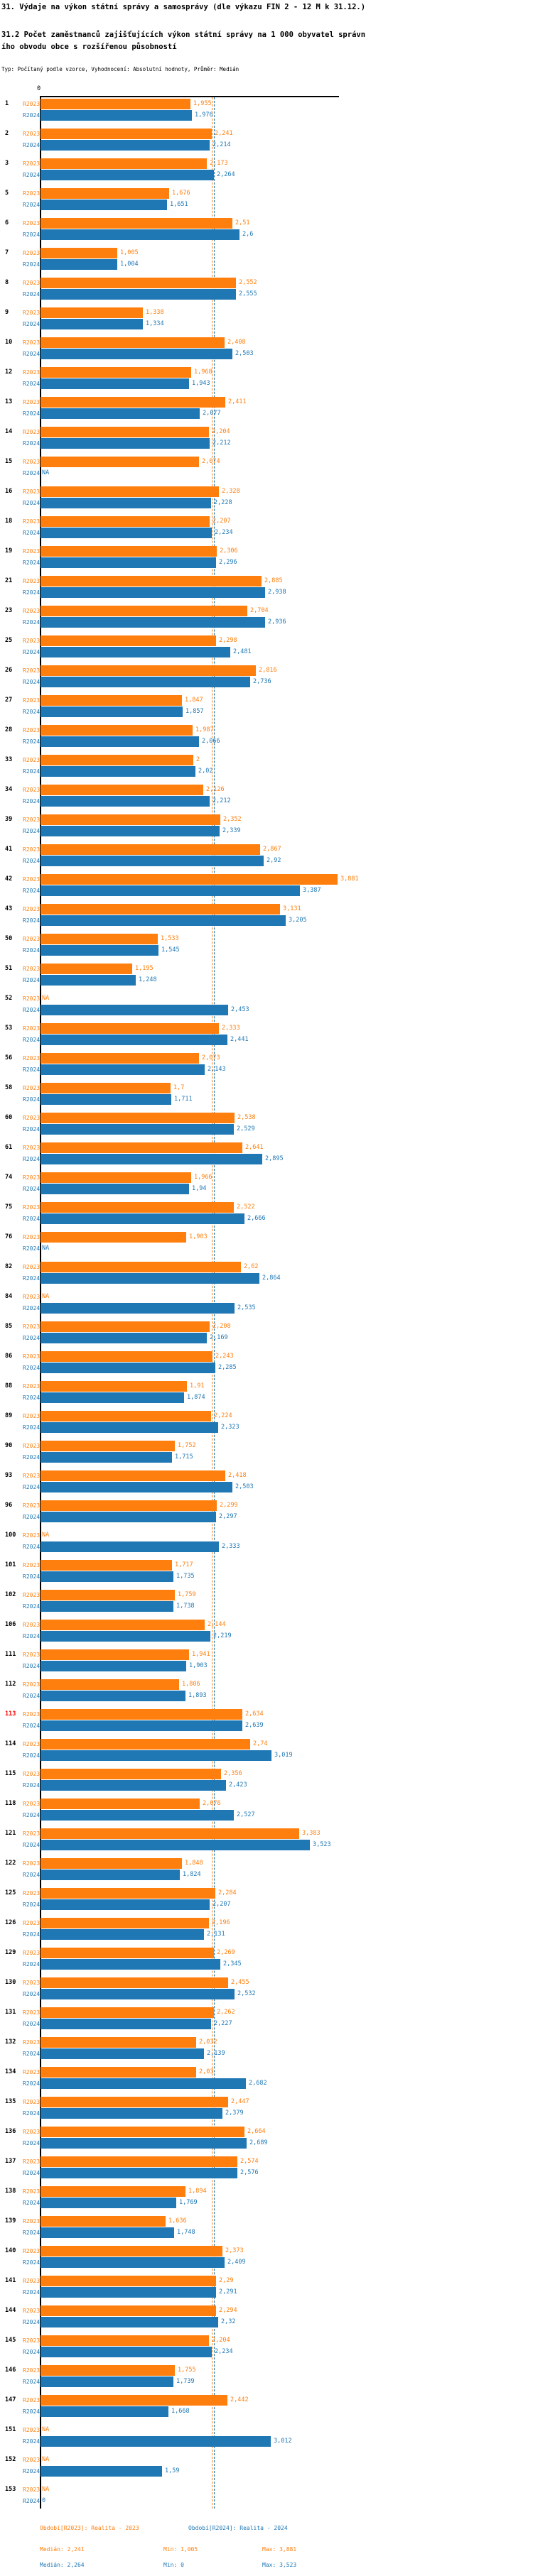  I want to click on value-label: 1,755, so click(187, 2370).